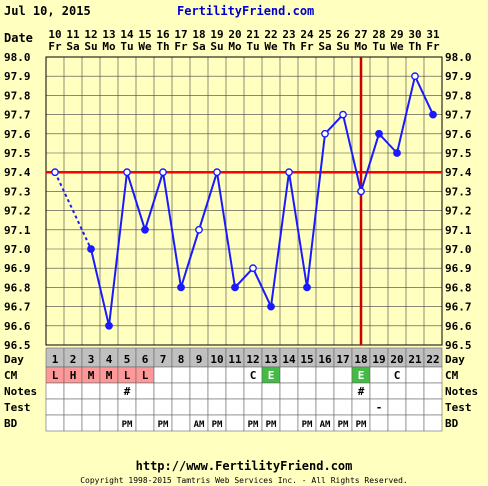 This screenshot has height=486, width=488. Describe the element at coordinates (252, 359) in the screenshot. I see `days-cell-text: 12` at that location.